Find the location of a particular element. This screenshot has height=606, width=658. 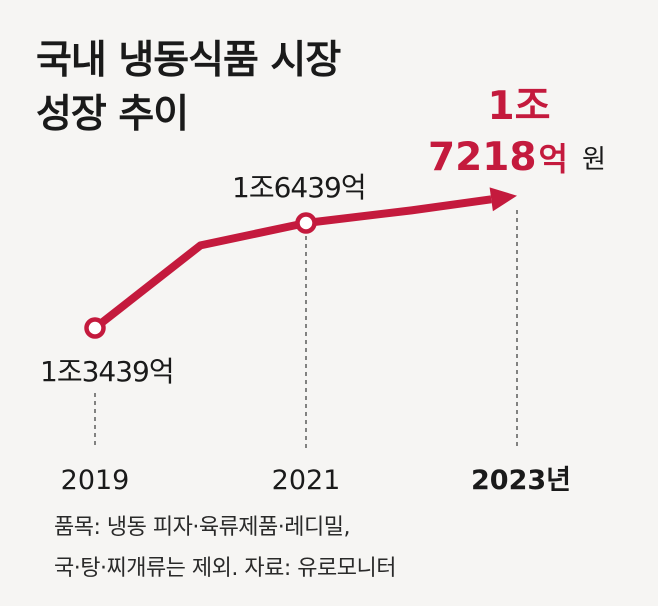

x-tick-label-2021: 2021 is located at coordinates (306, 480).